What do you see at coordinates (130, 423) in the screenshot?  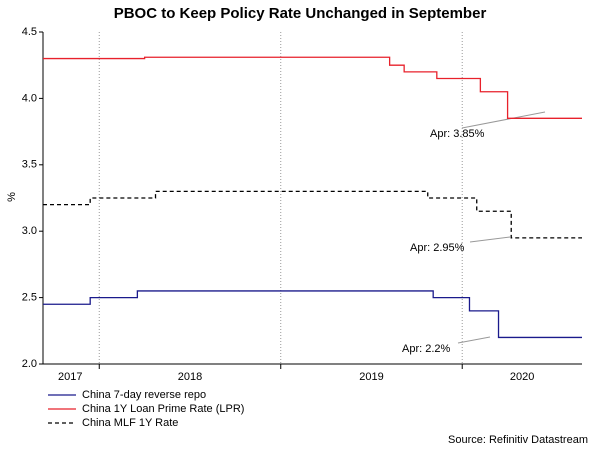 I see `legend-label: China MLF 1Y Rate` at bounding box center [130, 423].